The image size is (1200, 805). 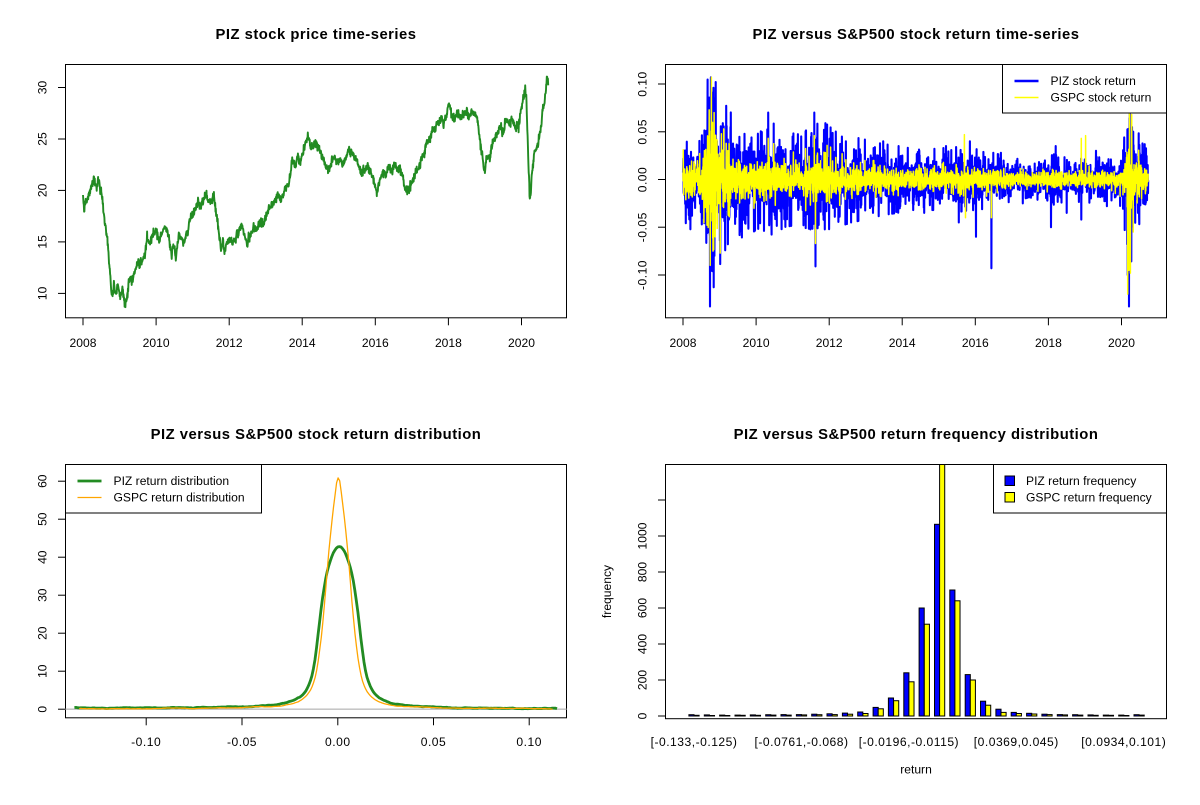 What do you see at coordinates (643, 535) in the screenshot?
I see `svg-text: 1000` at bounding box center [643, 535].